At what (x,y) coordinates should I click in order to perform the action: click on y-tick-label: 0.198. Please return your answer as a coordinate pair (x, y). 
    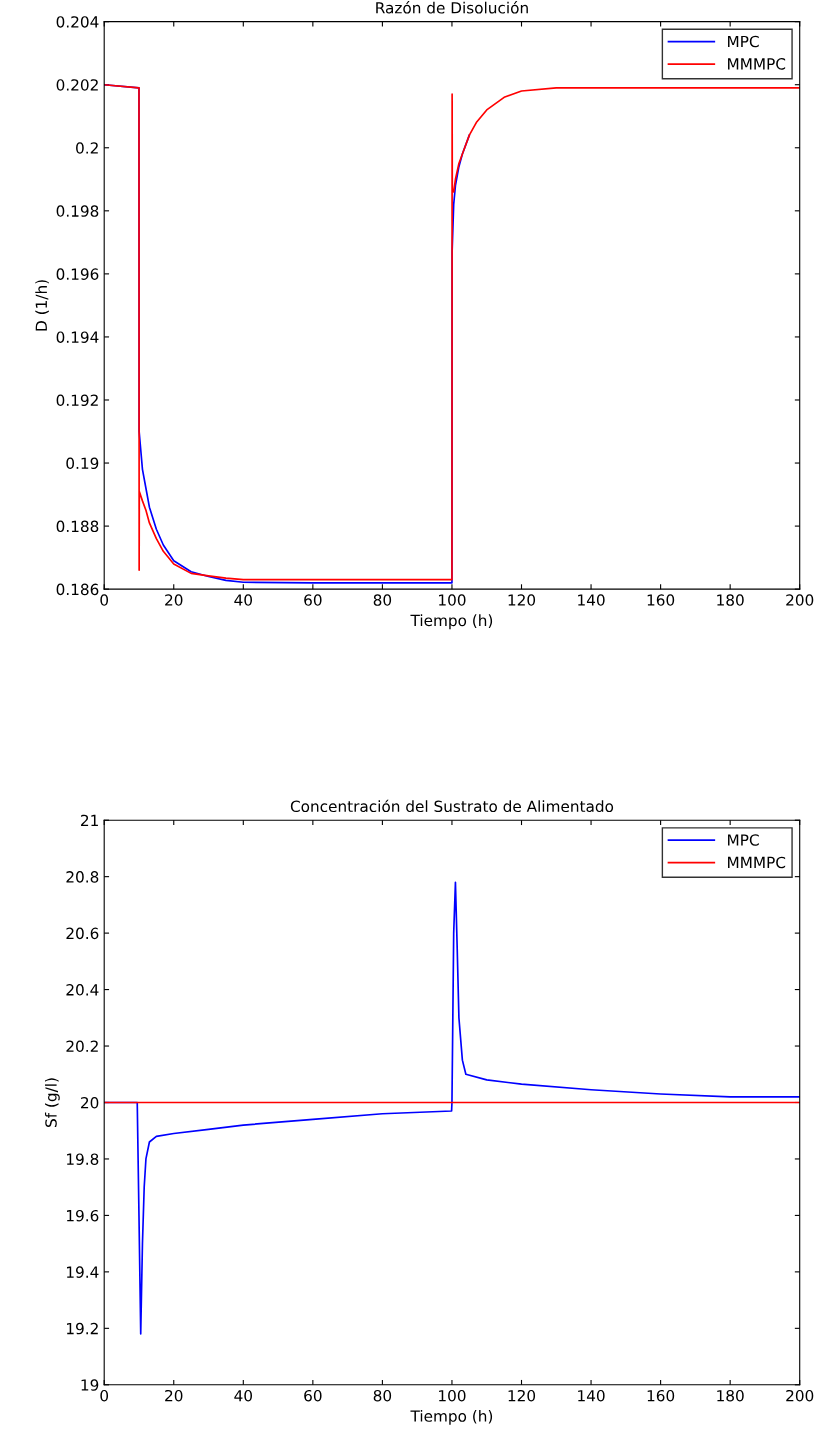
    Looking at the image, I should click on (77, 211).